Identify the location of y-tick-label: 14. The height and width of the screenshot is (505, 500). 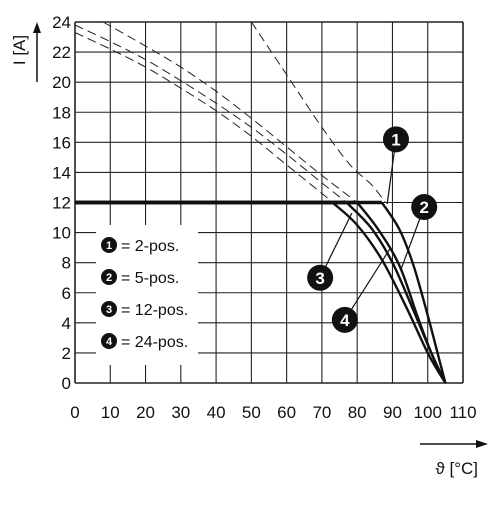
(61, 172).